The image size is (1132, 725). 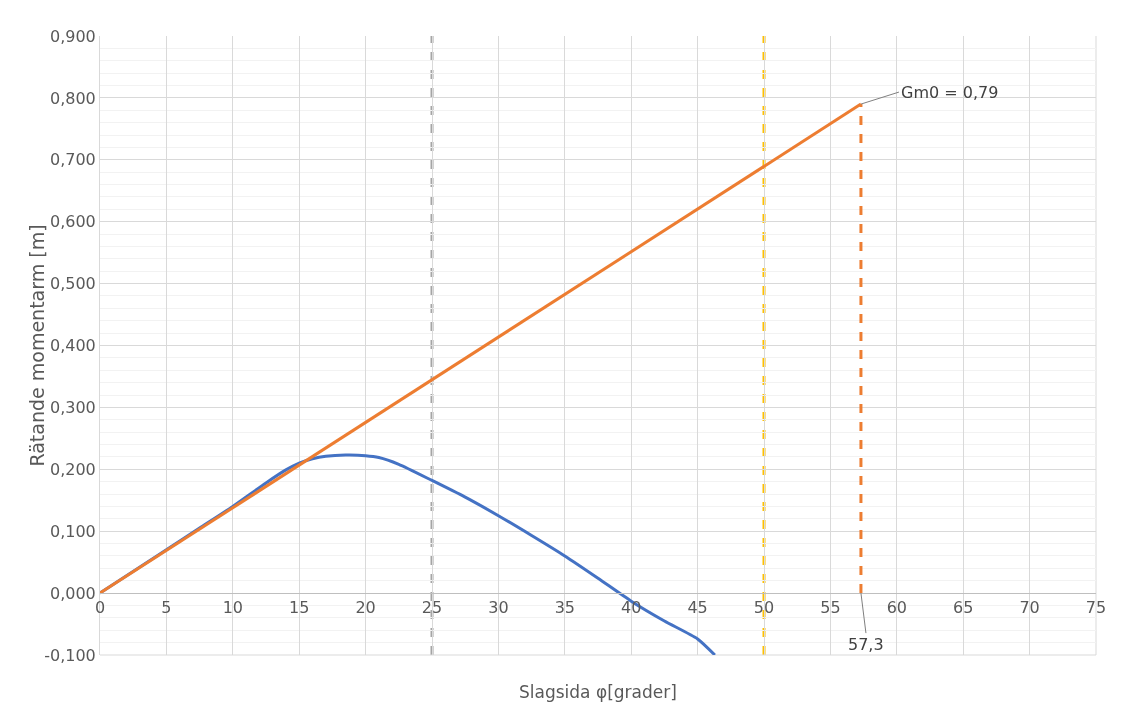 What do you see at coordinates (963, 608) in the screenshot?
I see `x-tick-label: 65` at bounding box center [963, 608].